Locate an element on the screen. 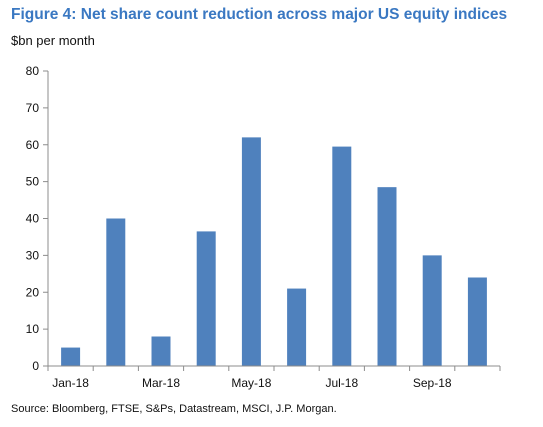  x-tick-label: Mar-18 is located at coordinates (161, 383).